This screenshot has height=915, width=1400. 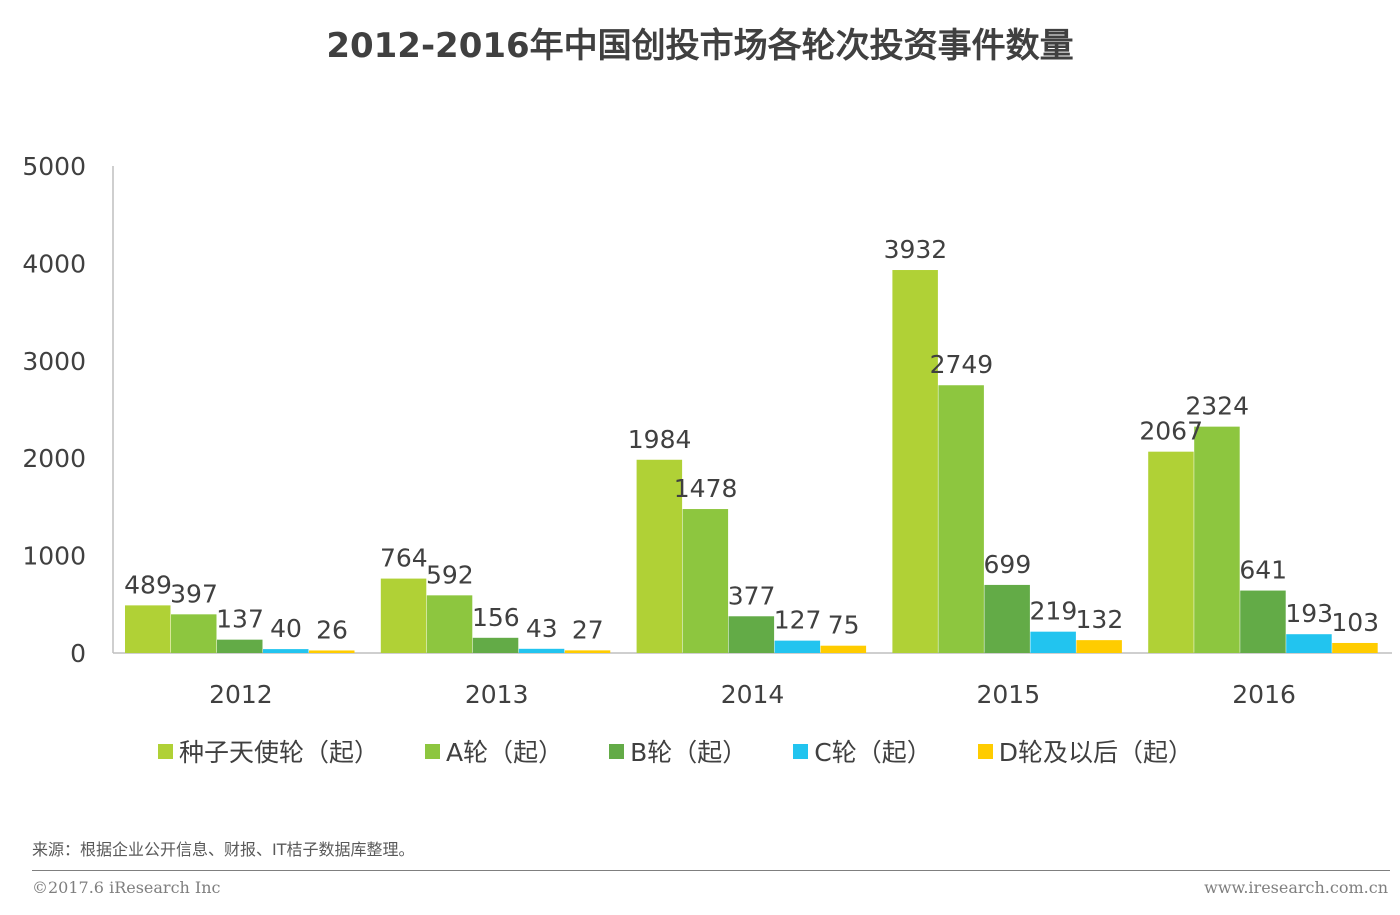 I want to click on source-note: 来源：根据企业公开信息、财报、IT桔子数据库整理。, so click(x=223, y=849).